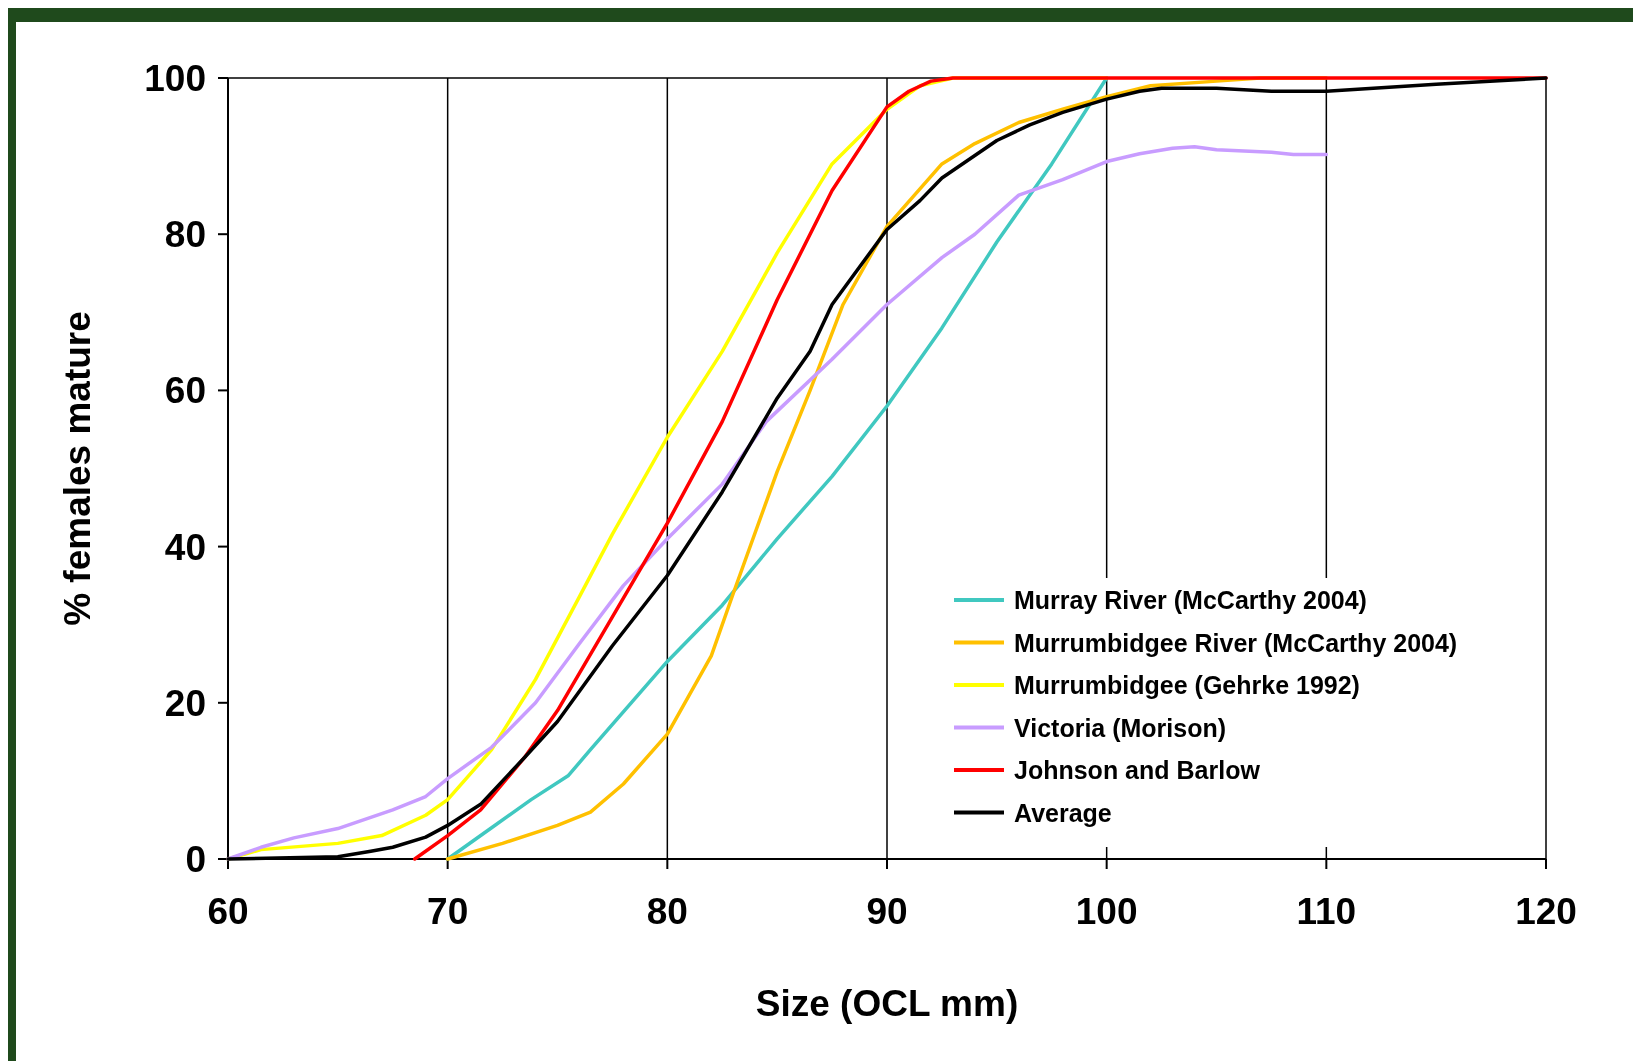 The height and width of the screenshot is (1061, 1633). What do you see at coordinates (175, 78) in the screenshot?
I see `y-tick-label: 100` at bounding box center [175, 78].